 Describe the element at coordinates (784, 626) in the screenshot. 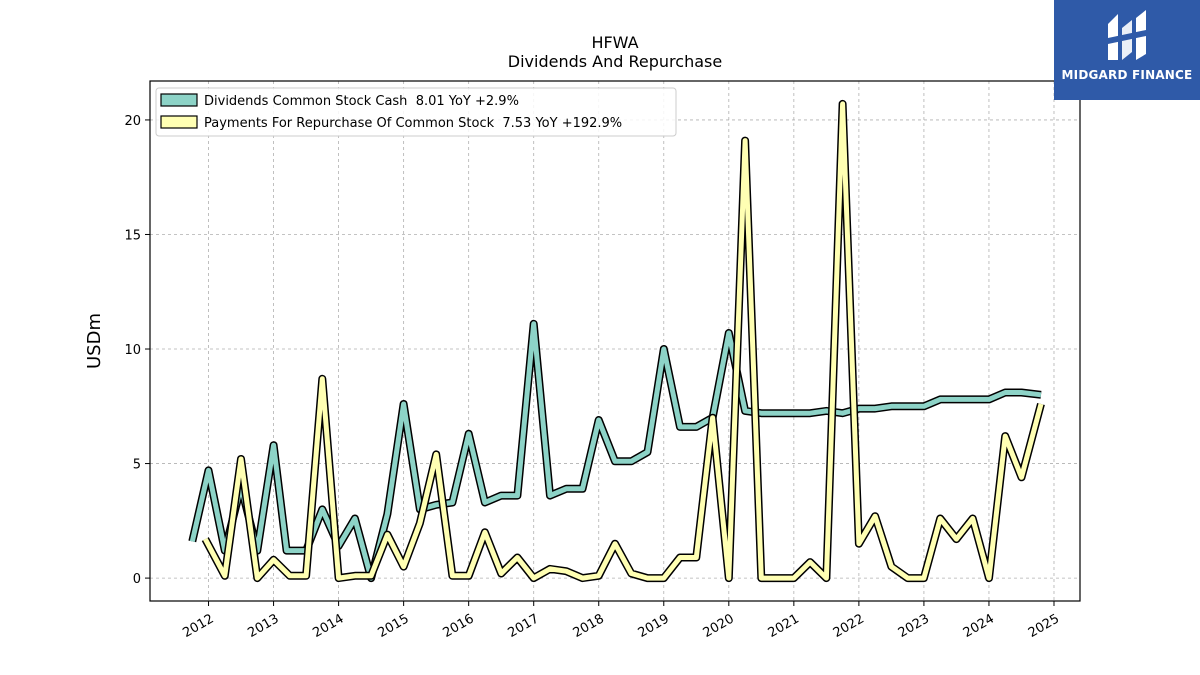

I see `x-tick-label: 2021` at that location.